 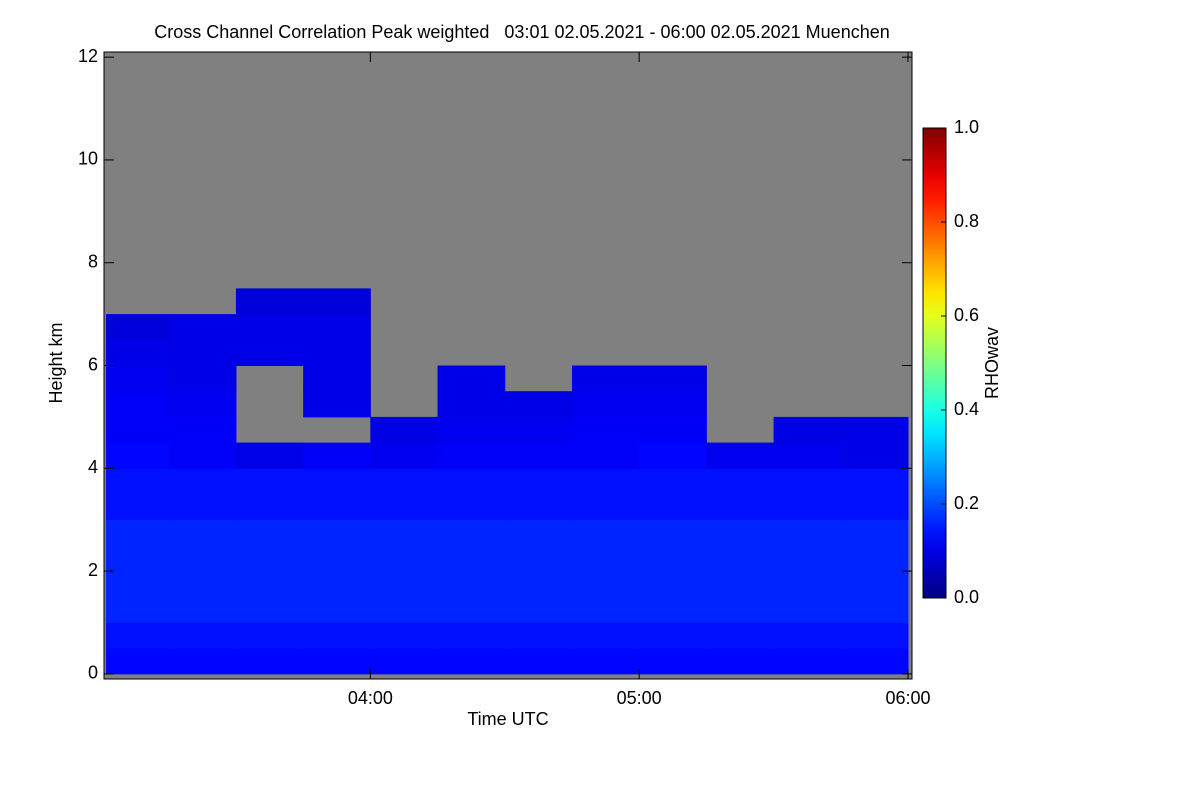 I want to click on colorbar-tick-label: 1.0, so click(x=966, y=127).